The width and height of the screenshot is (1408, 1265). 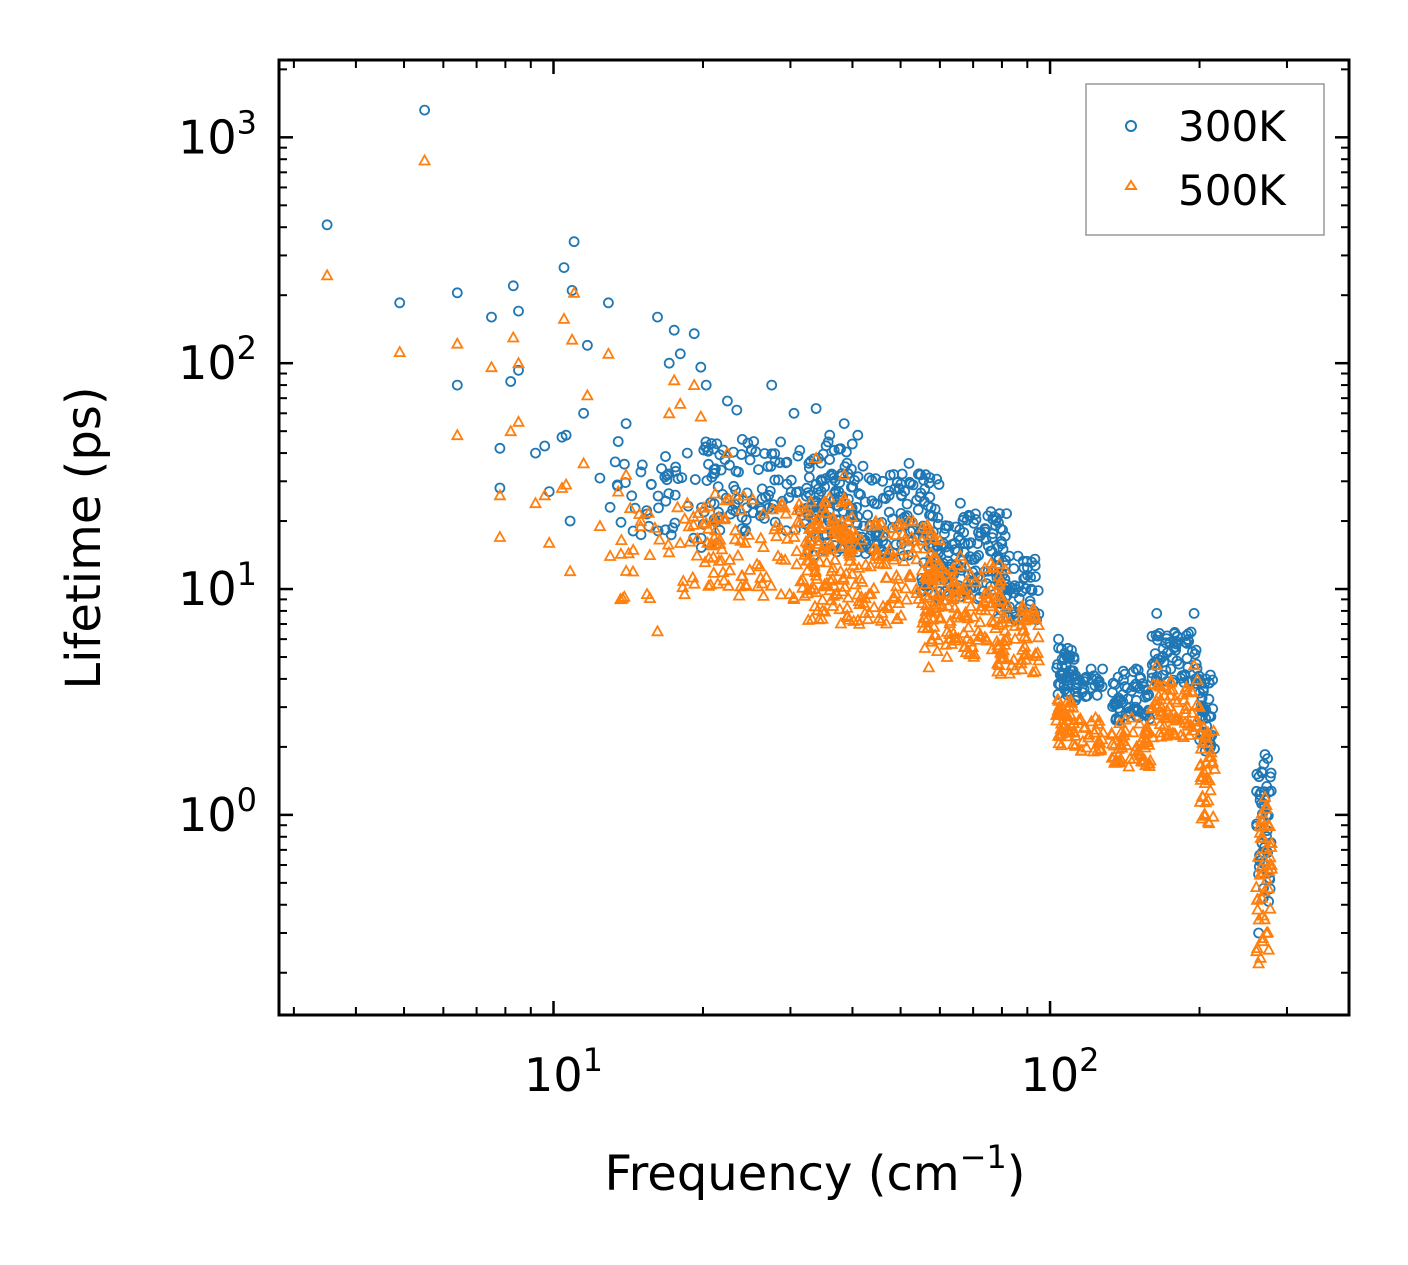 I want to click on legend-label-300k: 300K, so click(x=1232, y=126).